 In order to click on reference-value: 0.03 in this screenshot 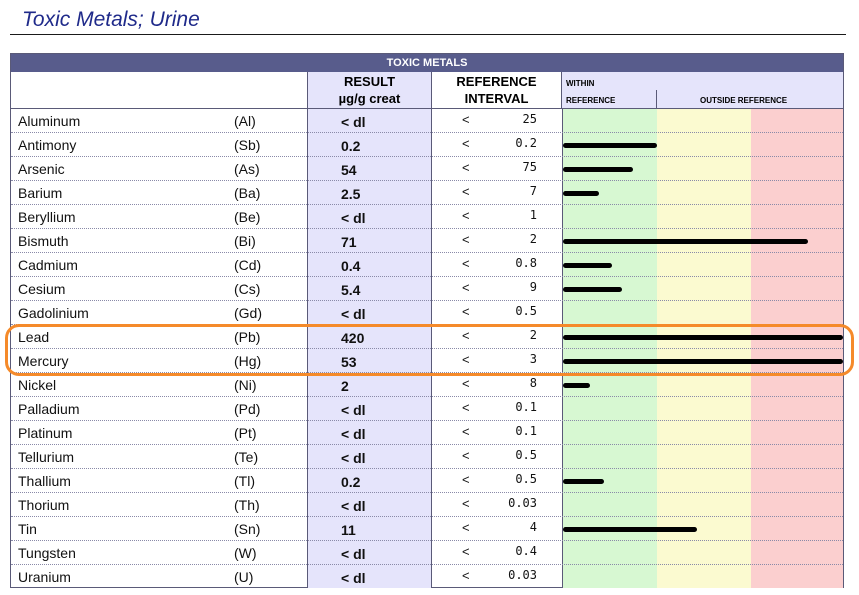, I will do `click(522, 575)`.